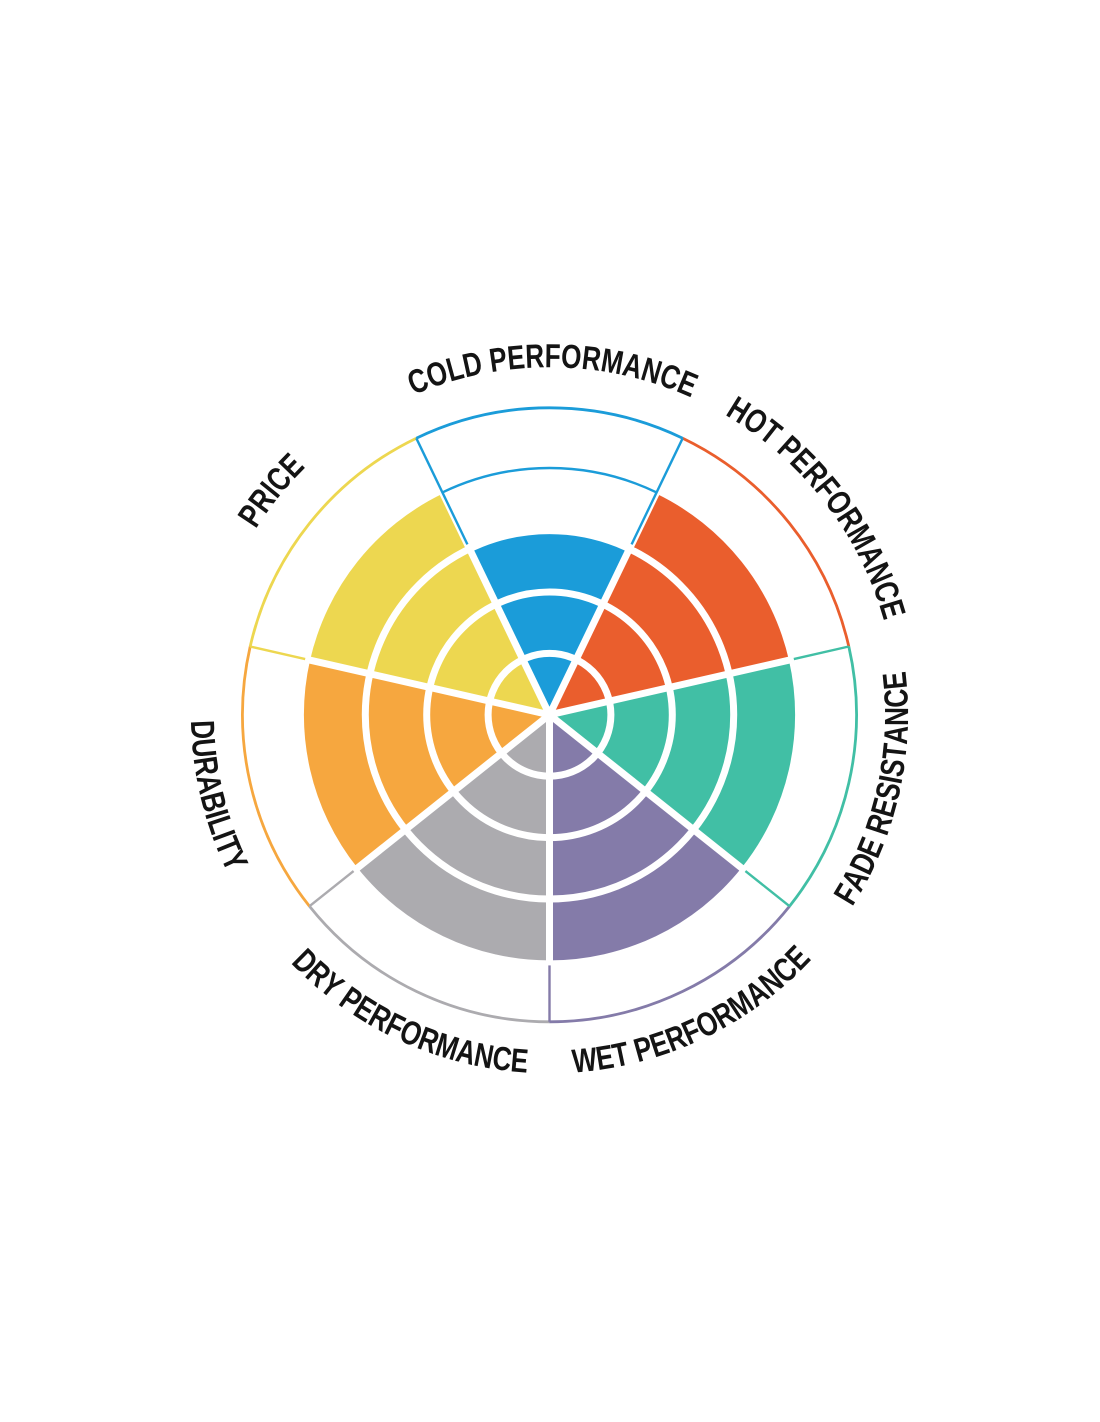 This screenshot has height=1422, width=1100. What do you see at coordinates (895, 751) in the screenshot?
I see `svg-text: T` at bounding box center [895, 751].